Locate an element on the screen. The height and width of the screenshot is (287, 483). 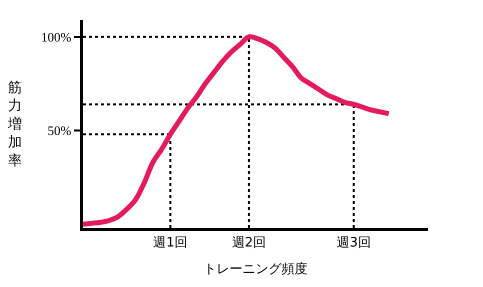
y-axis-title: 筋力増加率 is located at coordinates (14, 124).